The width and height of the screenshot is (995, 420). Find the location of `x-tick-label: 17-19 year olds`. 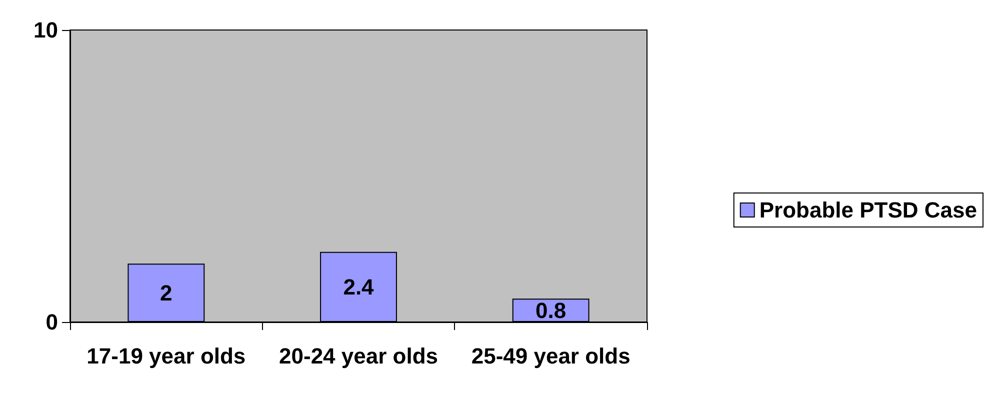

x-tick-label: 17-19 year olds is located at coordinates (166, 356).